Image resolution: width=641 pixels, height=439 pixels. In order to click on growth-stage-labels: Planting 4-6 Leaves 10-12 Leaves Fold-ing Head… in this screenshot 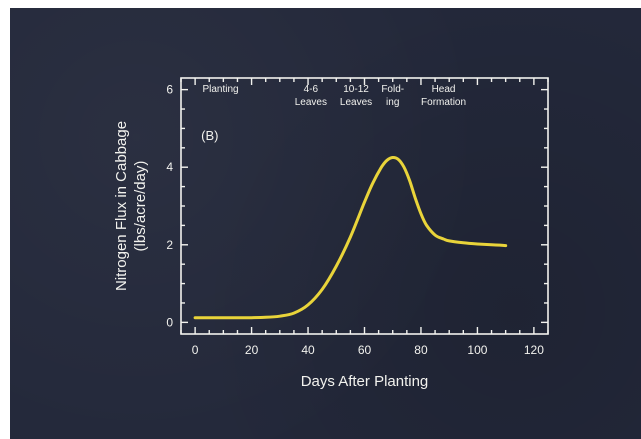, I will do `click(334, 96)`.